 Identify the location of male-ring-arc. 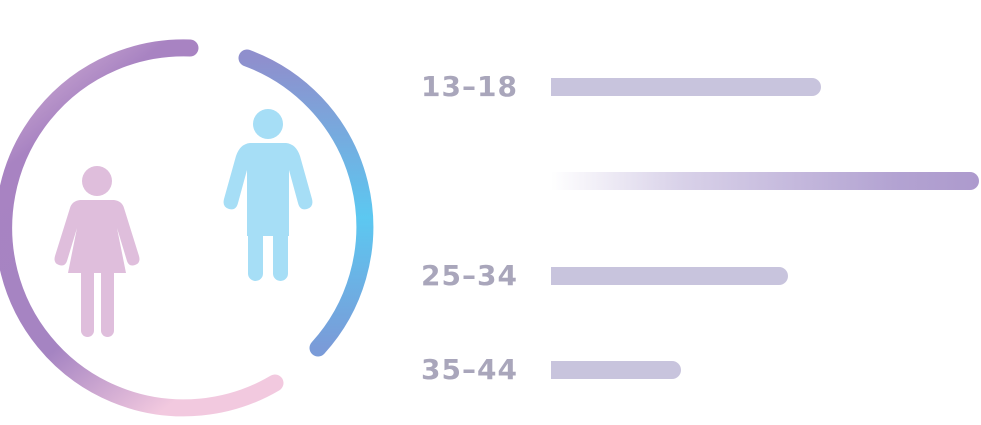
(306, 203).